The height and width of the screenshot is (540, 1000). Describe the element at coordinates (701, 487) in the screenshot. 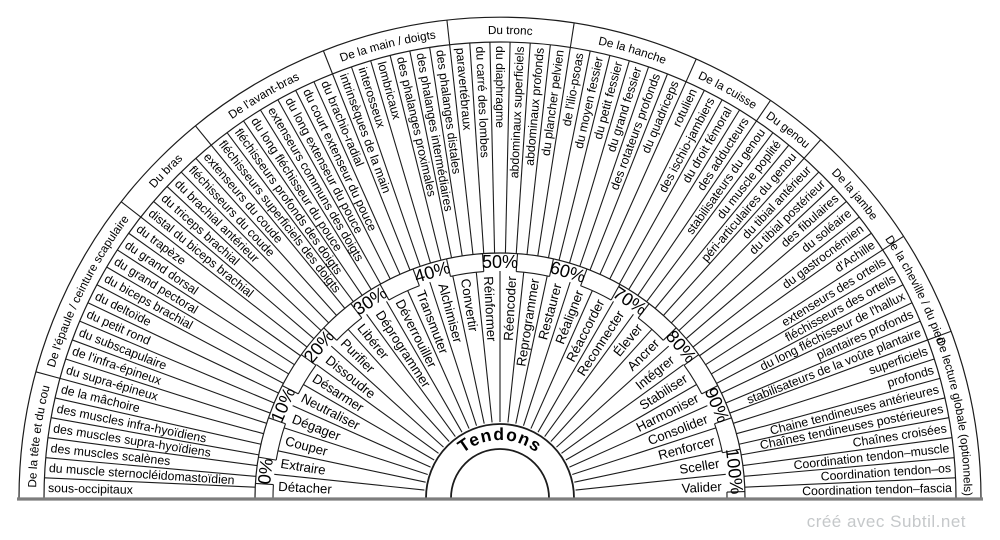

I see `action-label: Valider` at that location.